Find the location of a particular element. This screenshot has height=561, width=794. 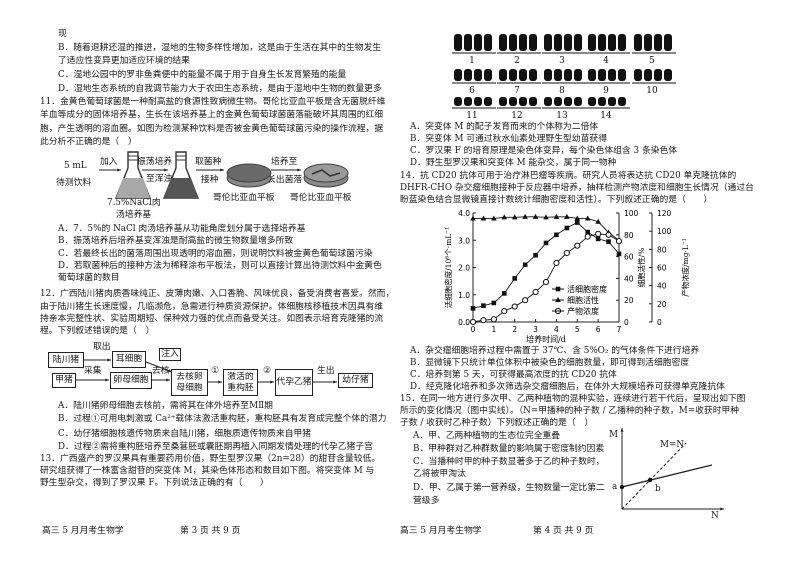

chromosome-group-1: 1 is located at coordinates (474, 50).